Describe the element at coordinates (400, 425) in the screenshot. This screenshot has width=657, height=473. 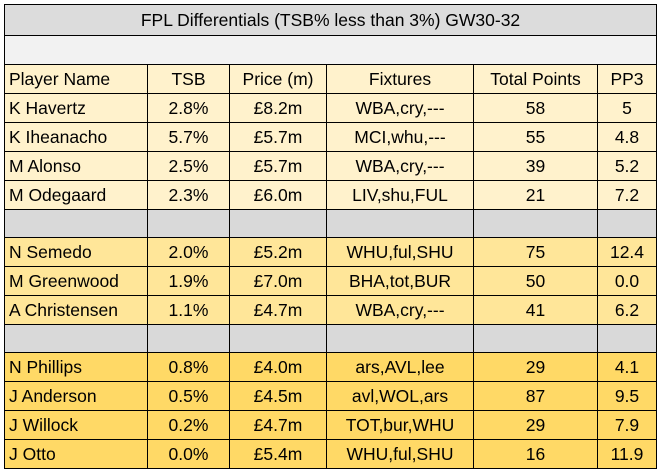
I see `cell-fixtures: TOT,bur,WHU` at that location.